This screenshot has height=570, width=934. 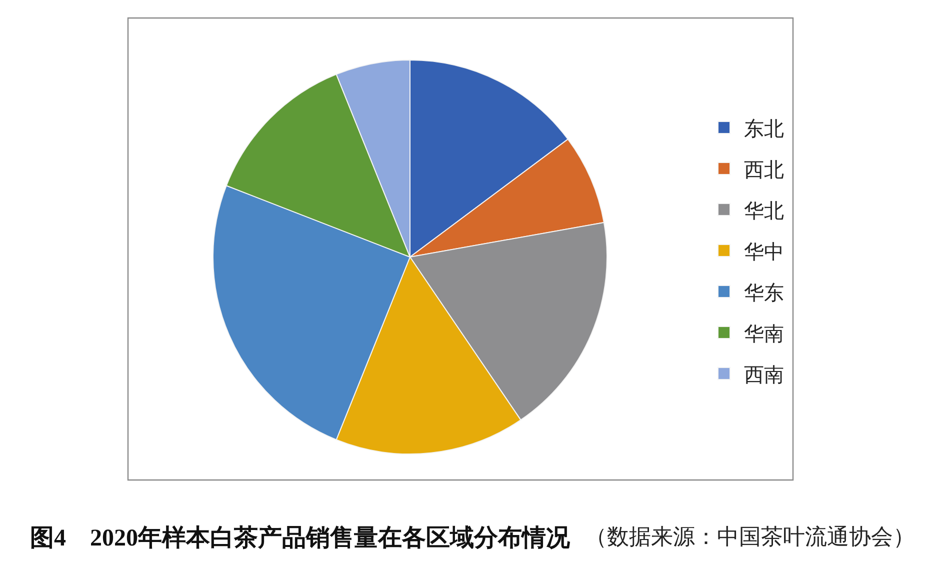 I want to click on legend-label: 东北, so click(x=764, y=128).